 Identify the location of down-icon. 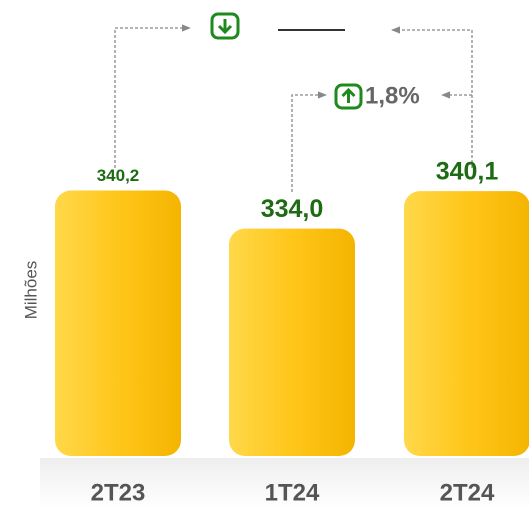
(225, 26).